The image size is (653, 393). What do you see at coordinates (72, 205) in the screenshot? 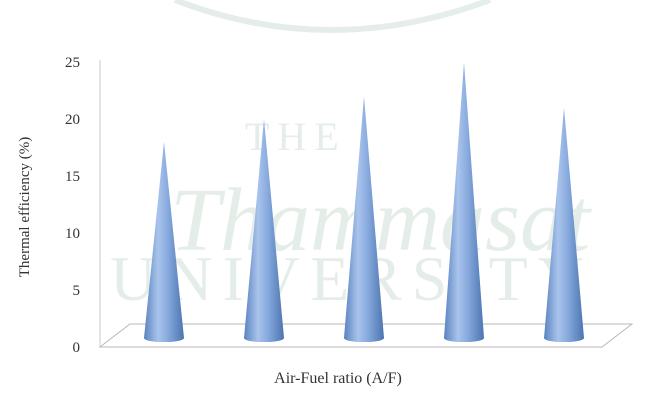
I see `y-axis-ticks: 0 5 10 15 20 25` at bounding box center [72, 205].